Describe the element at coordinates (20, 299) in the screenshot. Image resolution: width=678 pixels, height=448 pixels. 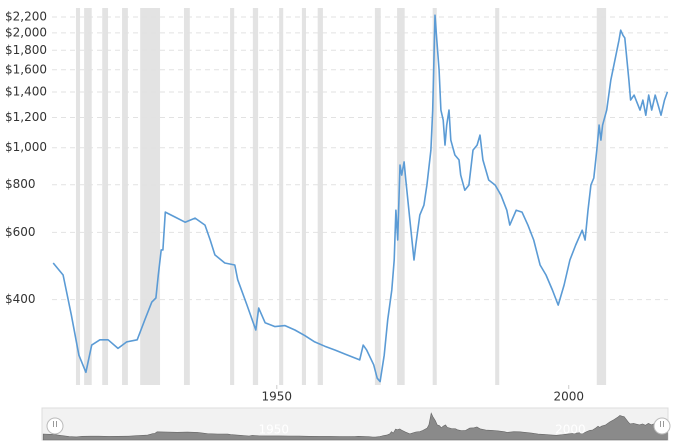
I see `y-tick-label: $400` at that location.